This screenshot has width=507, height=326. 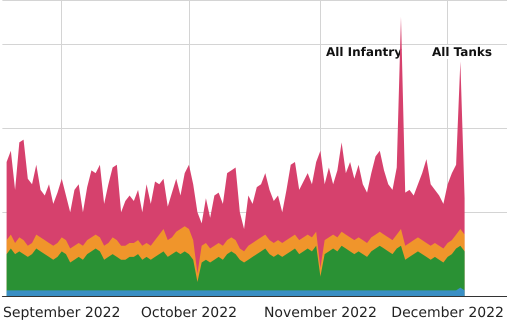 I want to click on x-tick-label: November 2022, so click(x=320, y=313).